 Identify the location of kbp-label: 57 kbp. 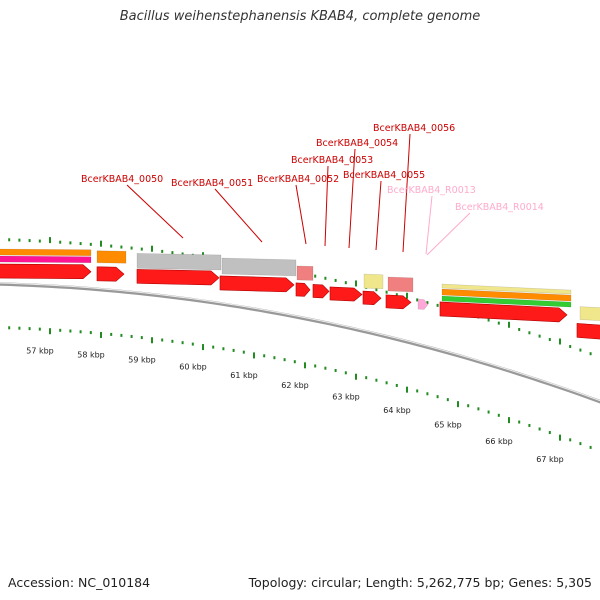
(40, 351).